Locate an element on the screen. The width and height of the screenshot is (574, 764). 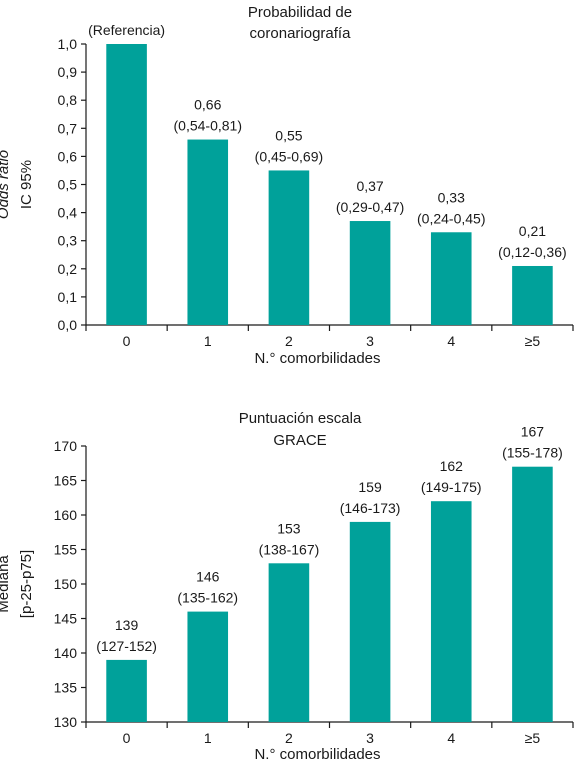
y-tick-label: 0,4 is located at coordinates (68, 213).